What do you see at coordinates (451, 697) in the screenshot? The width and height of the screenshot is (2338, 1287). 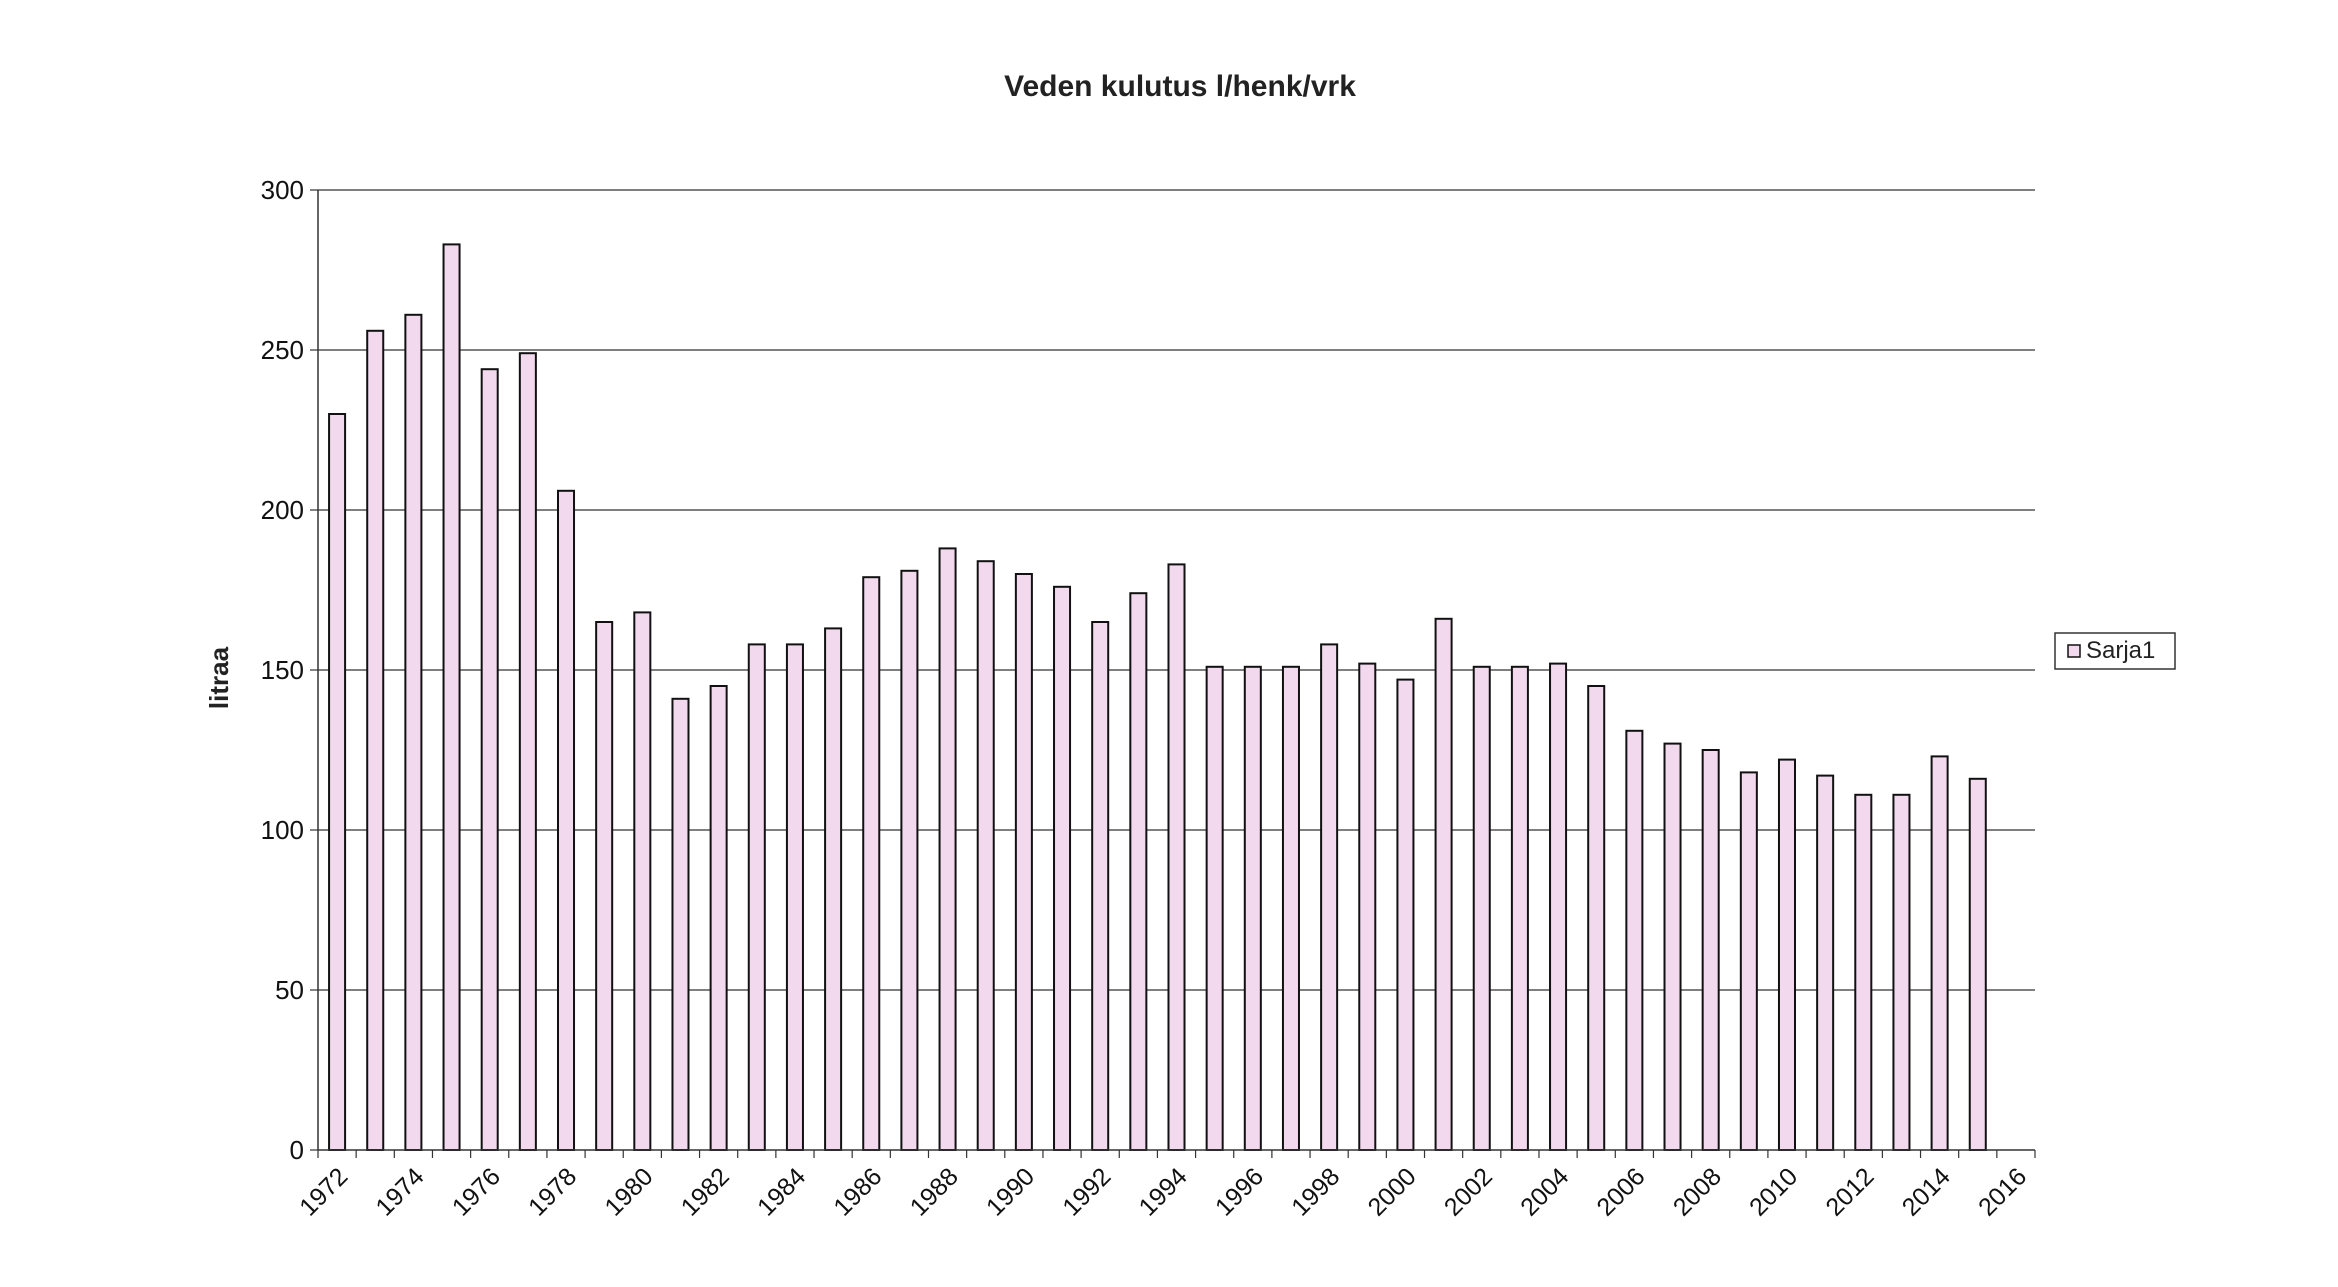 I see `bar-1975` at bounding box center [451, 697].